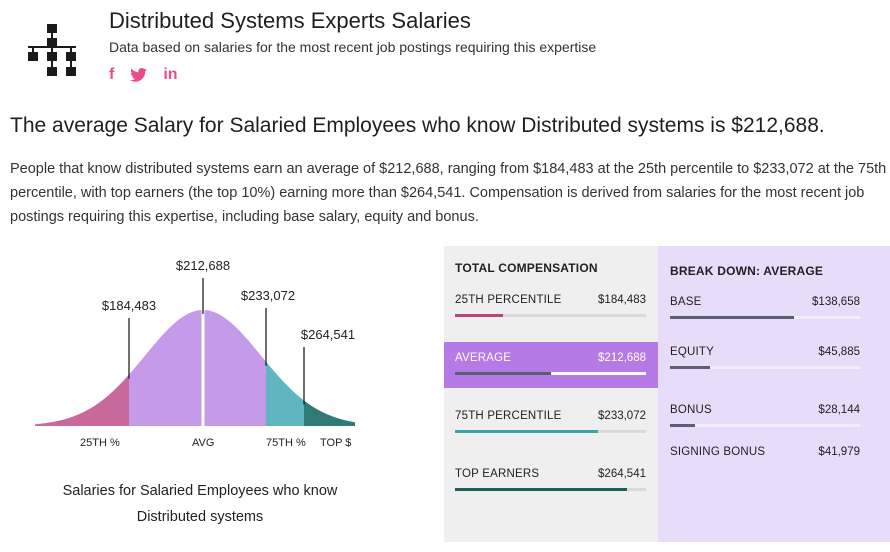  What do you see at coordinates (483, 358) in the screenshot?
I see `total-row-label: AVERAGE` at bounding box center [483, 358].